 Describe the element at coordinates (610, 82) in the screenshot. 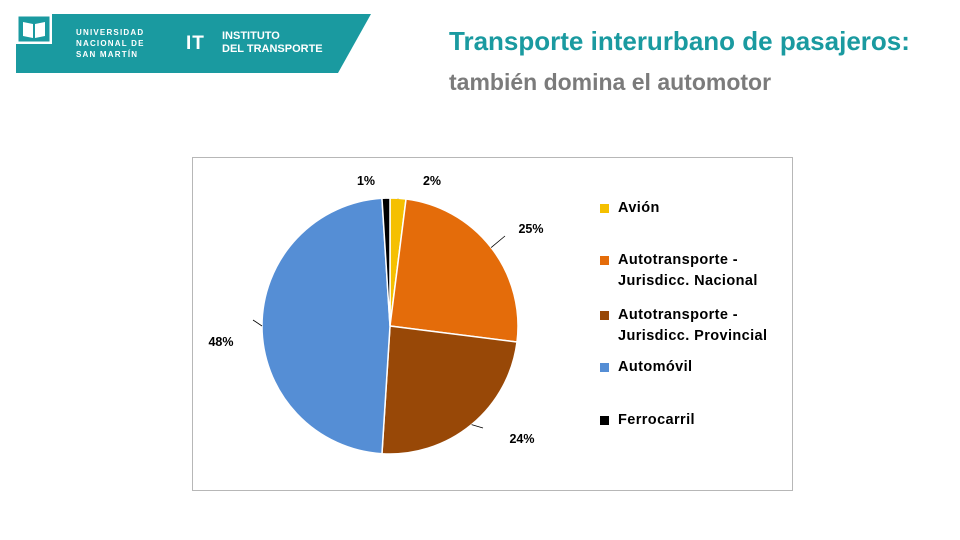

I see `slide-subtitle: también domina el automotor` at that location.